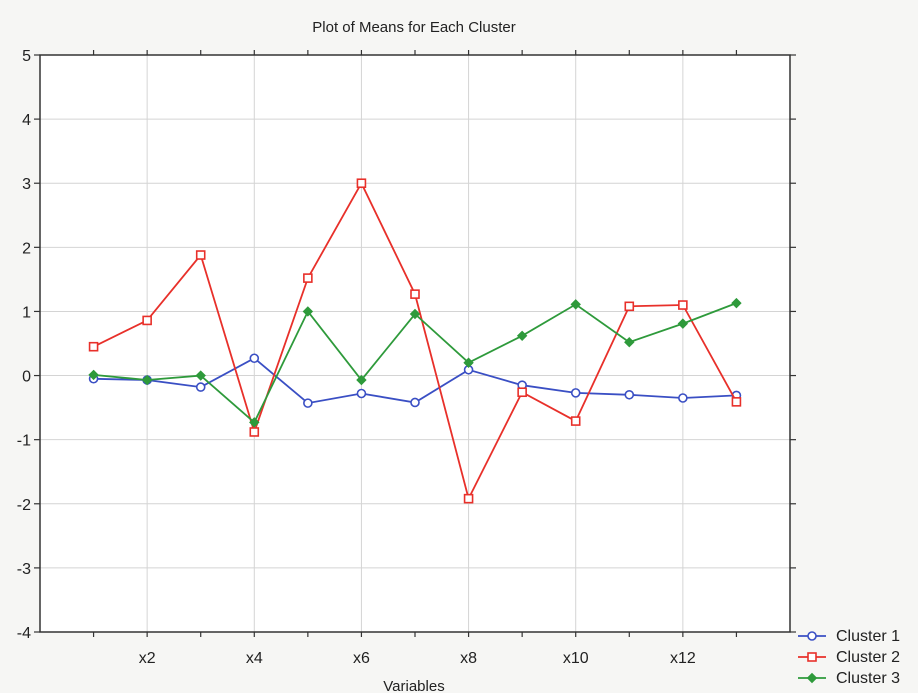 The width and height of the screenshot is (918, 693). Describe the element at coordinates (868, 657) in the screenshot. I see `legend-label: Cluster 2` at that location.